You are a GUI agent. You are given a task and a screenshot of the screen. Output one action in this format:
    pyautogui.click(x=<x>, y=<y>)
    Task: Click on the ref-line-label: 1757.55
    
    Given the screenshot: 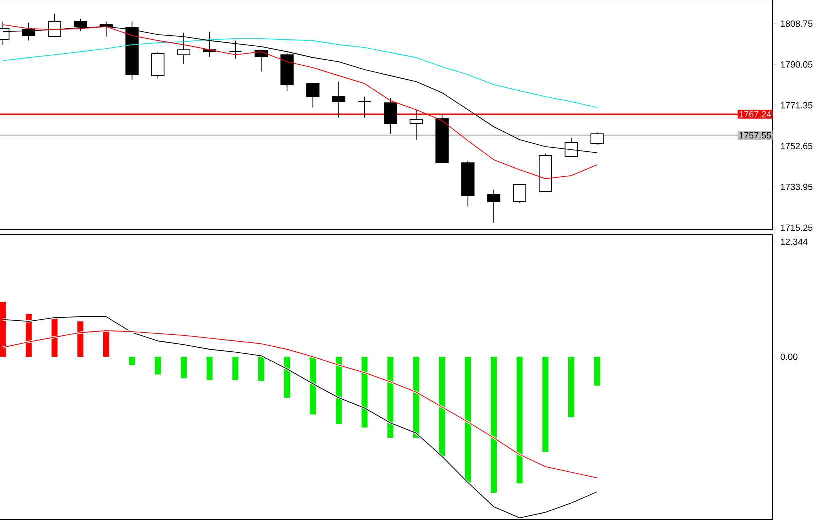 What is the action you would take?
    pyautogui.click(x=756, y=135)
    